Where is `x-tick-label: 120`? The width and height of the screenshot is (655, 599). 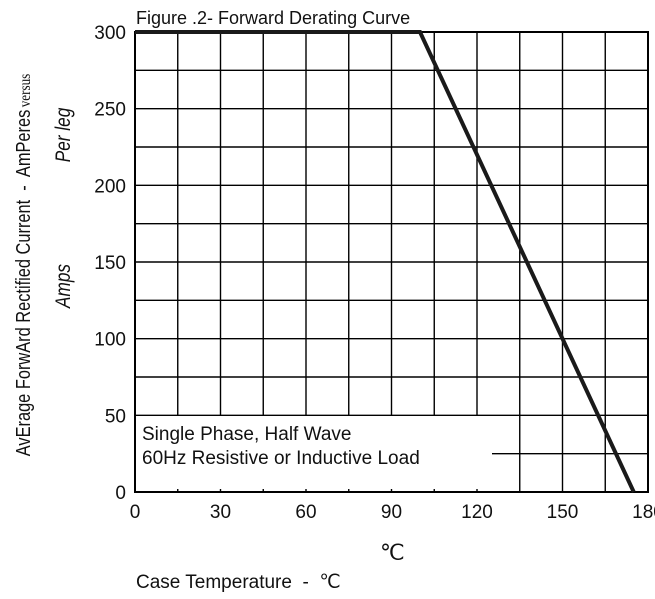
x-tick-label: 120 is located at coordinates (477, 512).